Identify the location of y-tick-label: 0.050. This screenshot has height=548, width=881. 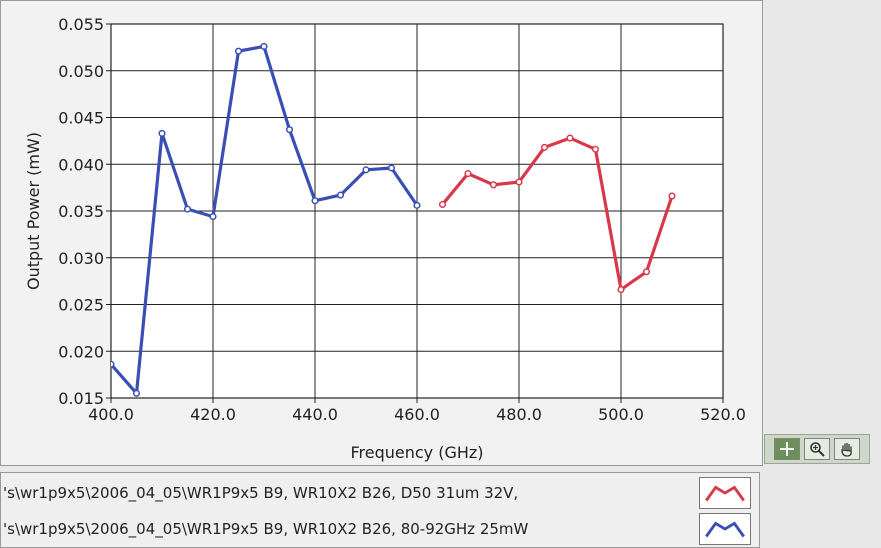
(81, 71).